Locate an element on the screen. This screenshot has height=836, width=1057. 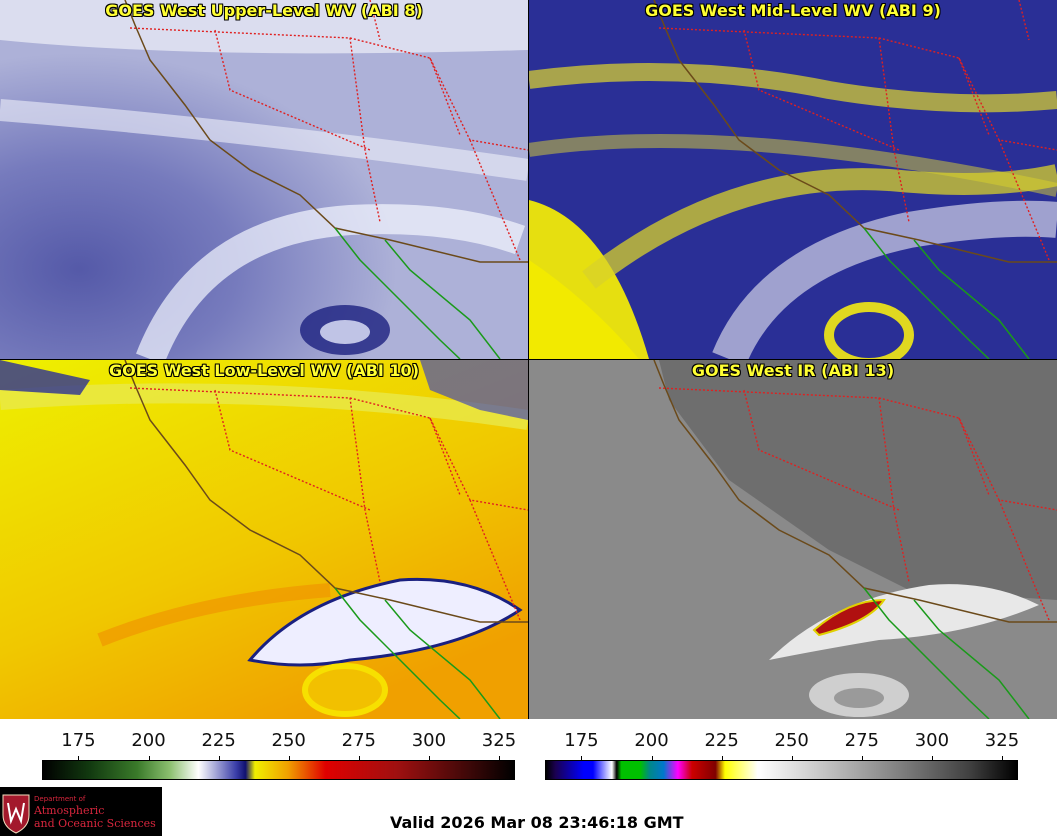
wv-colorbar-tick-label: 300 is located at coordinates (429, 740).